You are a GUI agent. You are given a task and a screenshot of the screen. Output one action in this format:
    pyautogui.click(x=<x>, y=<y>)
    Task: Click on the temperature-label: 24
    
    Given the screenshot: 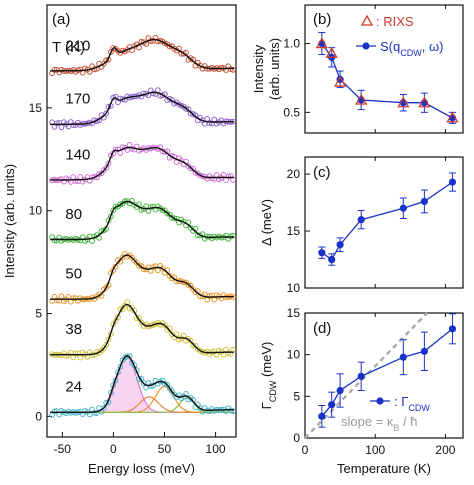 What is the action you would take?
    pyautogui.click(x=73, y=387)
    